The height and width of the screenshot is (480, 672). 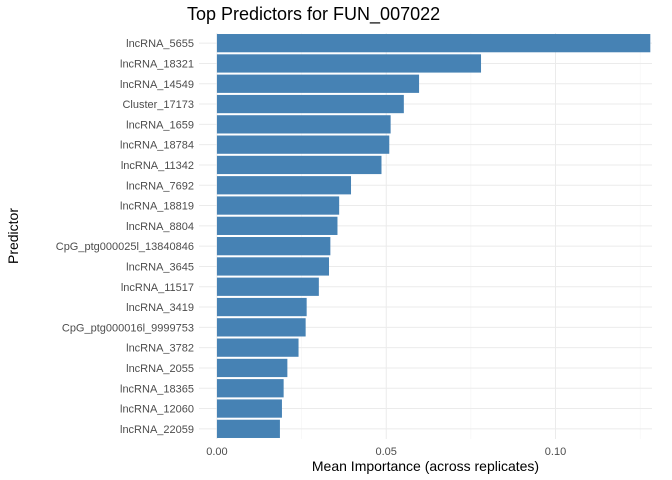 What do you see at coordinates (157, 207) in the screenshot?
I see `y-tick-label: lncRNA_18819` at bounding box center [157, 207].